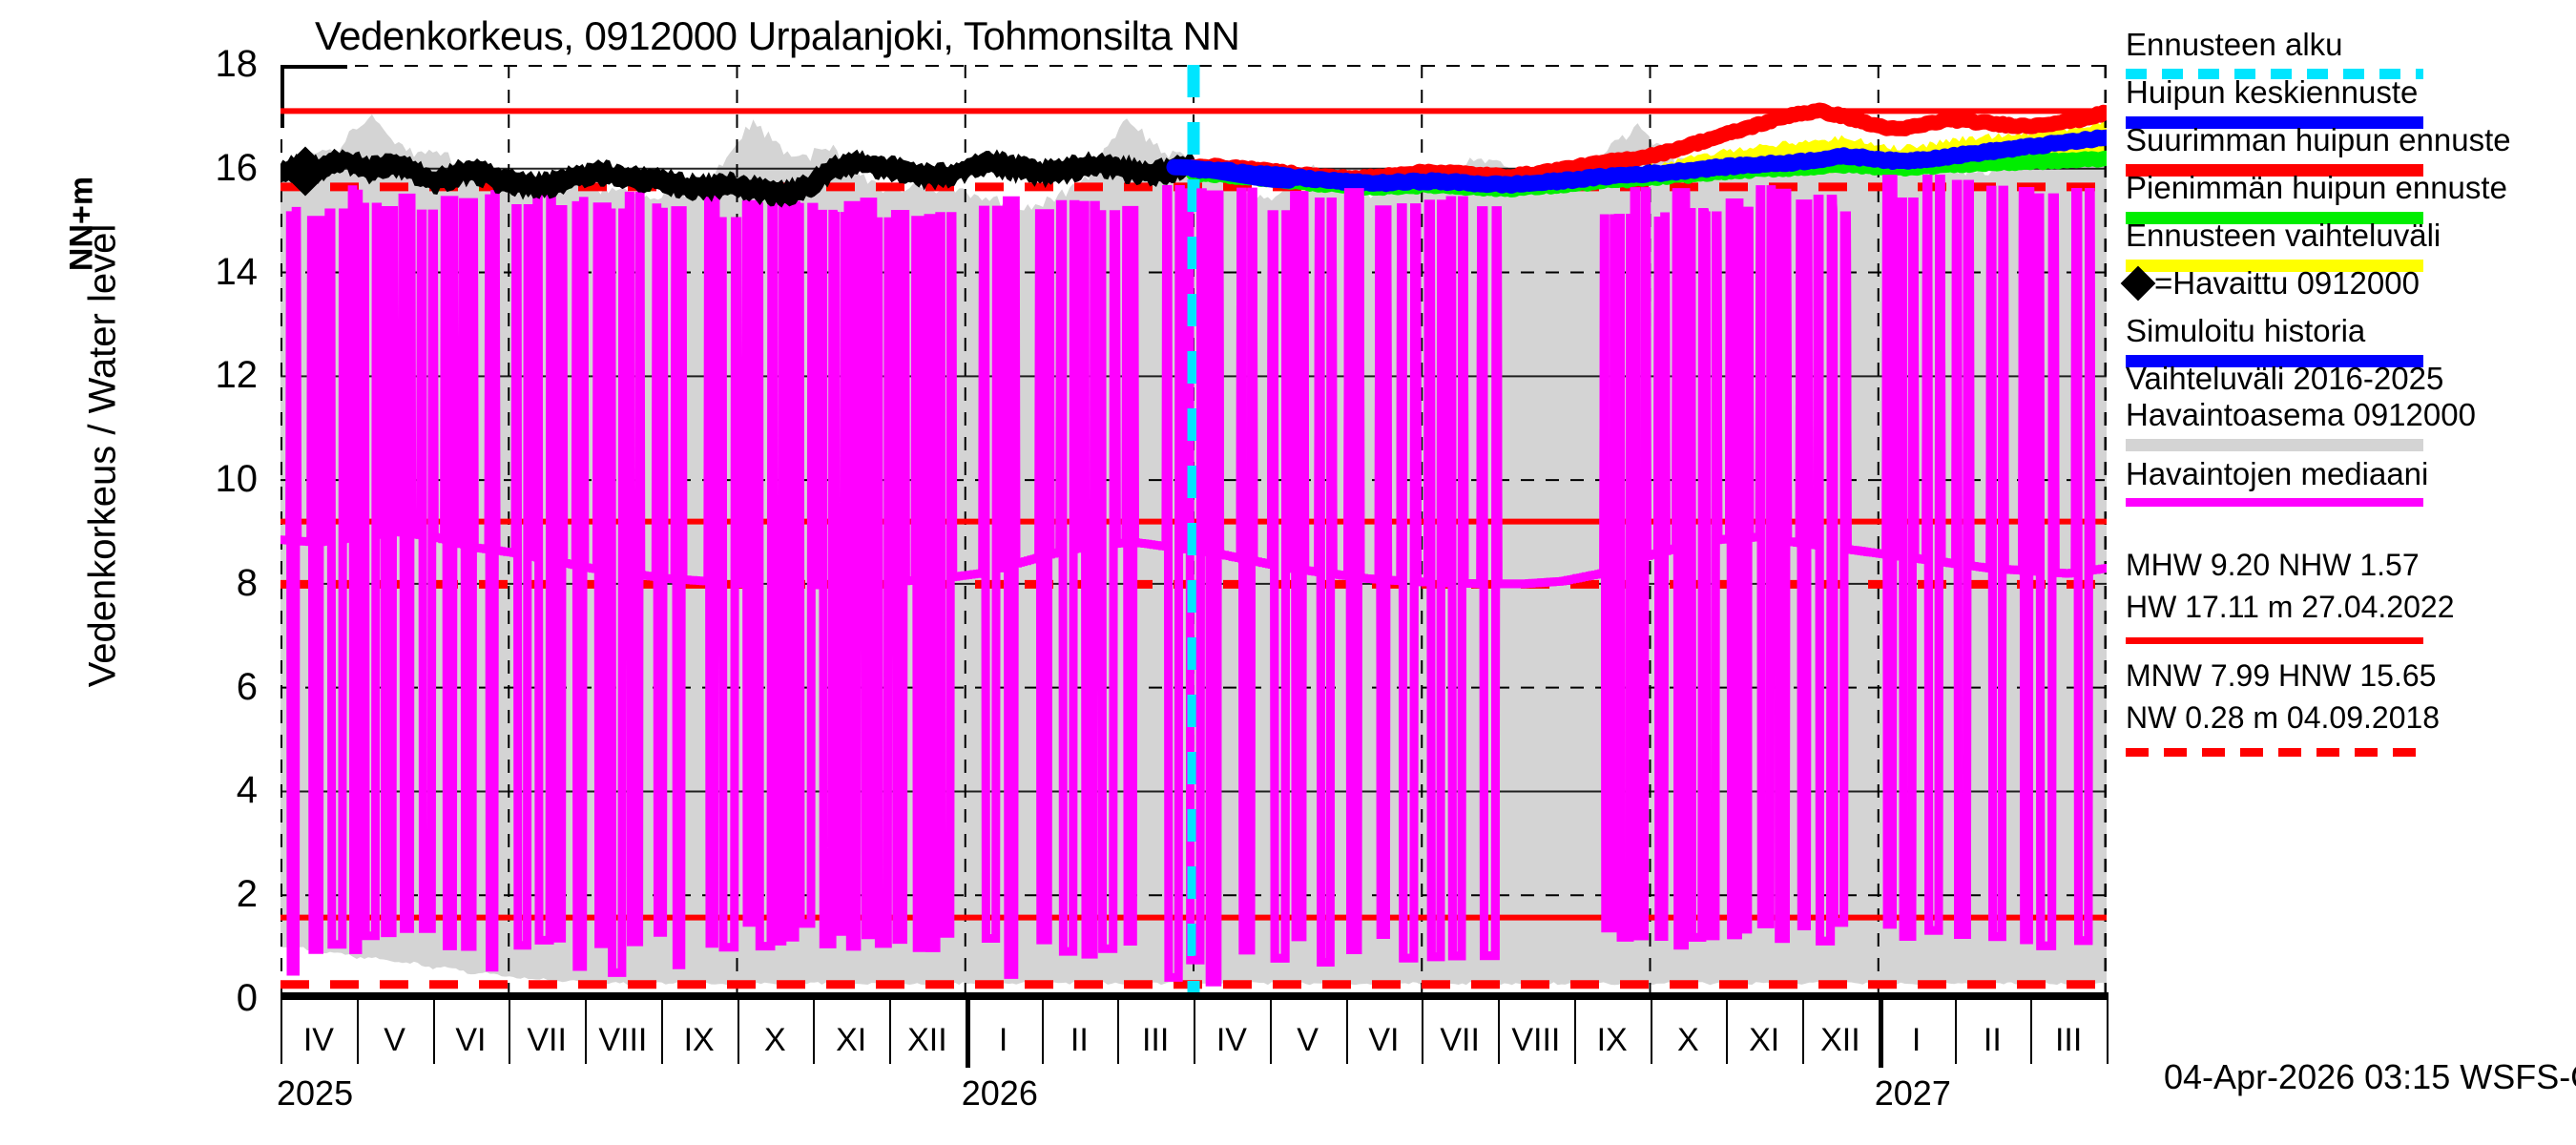 The image size is (2576, 1145). What do you see at coordinates (247, 894) in the screenshot?
I see `y-tick-label: 2` at bounding box center [247, 894].